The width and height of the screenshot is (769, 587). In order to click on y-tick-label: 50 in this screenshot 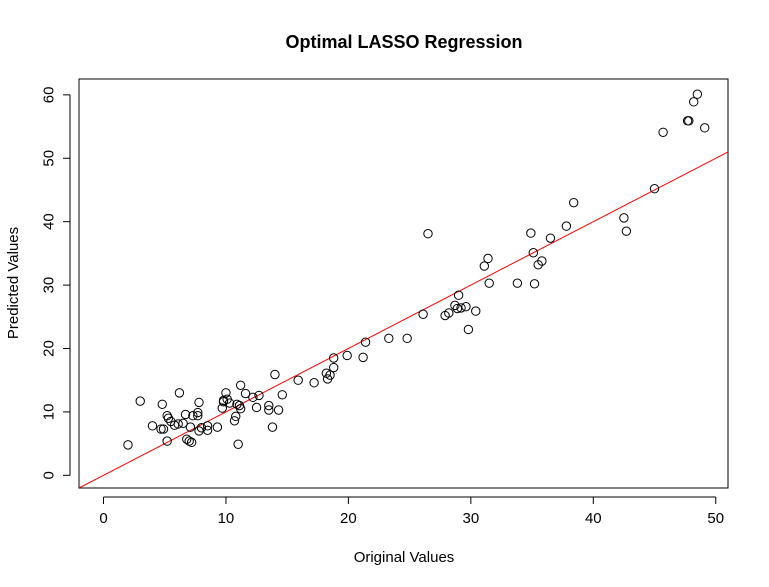, I will do `click(49, 158)`.